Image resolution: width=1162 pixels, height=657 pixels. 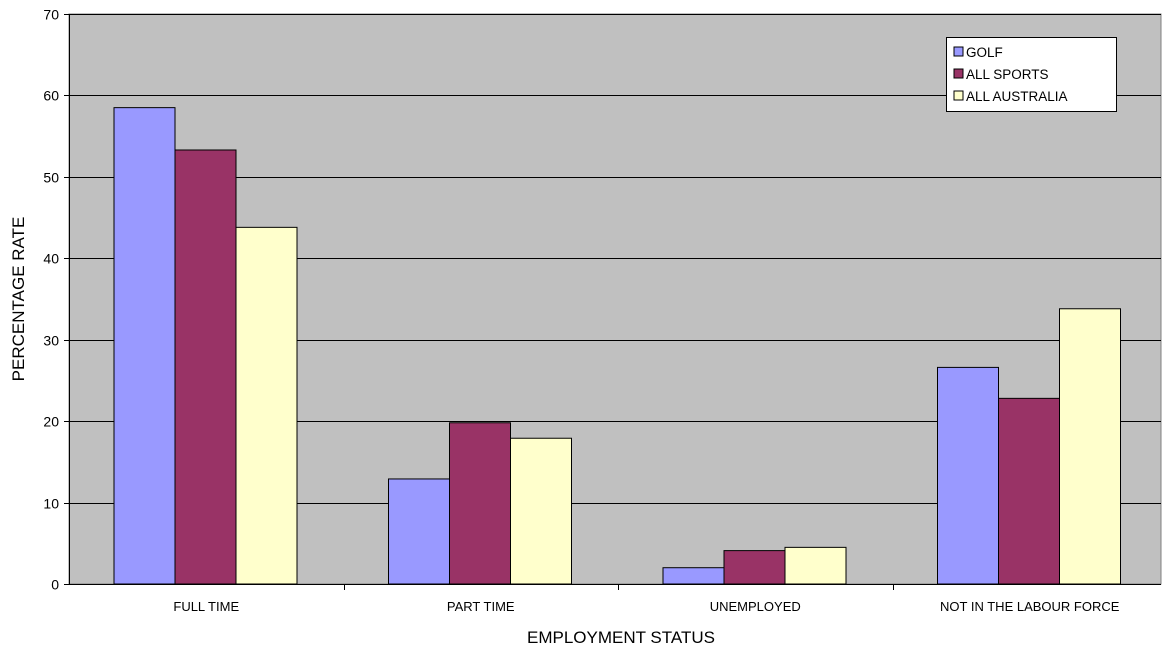 I want to click on y-axis-title: PERCENTAGE RATE, so click(x=18, y=299).